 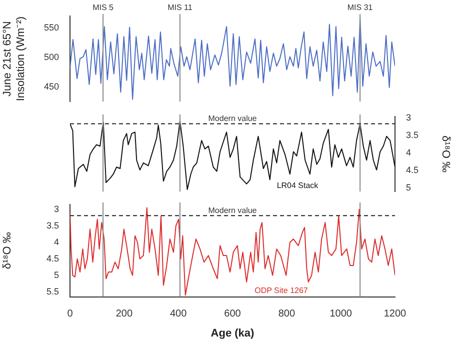 What do you see at coordinates (179, 314) in the screenshot?
I see `x-tick-label: 400` at bounding box center [179, 314].